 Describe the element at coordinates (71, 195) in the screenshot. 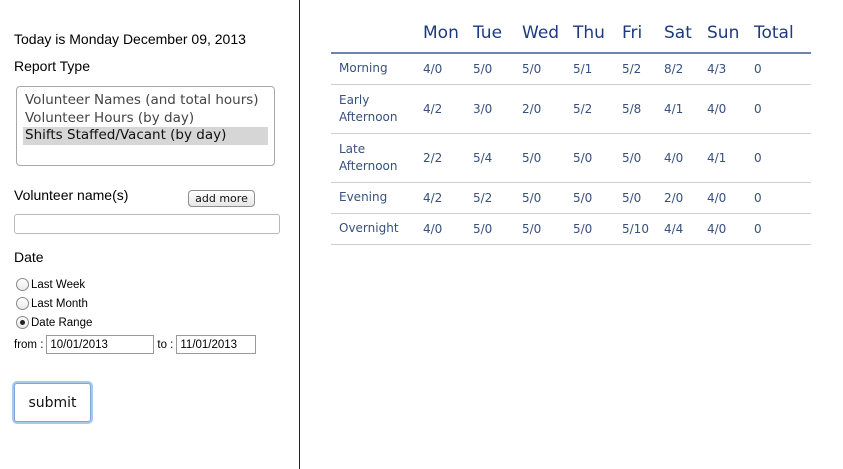

I see `volunteer-names-label: Volunteer name(s)` at that location.